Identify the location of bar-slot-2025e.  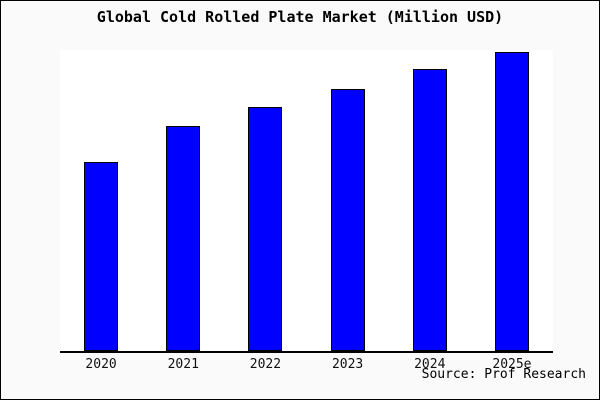
(512, 200).